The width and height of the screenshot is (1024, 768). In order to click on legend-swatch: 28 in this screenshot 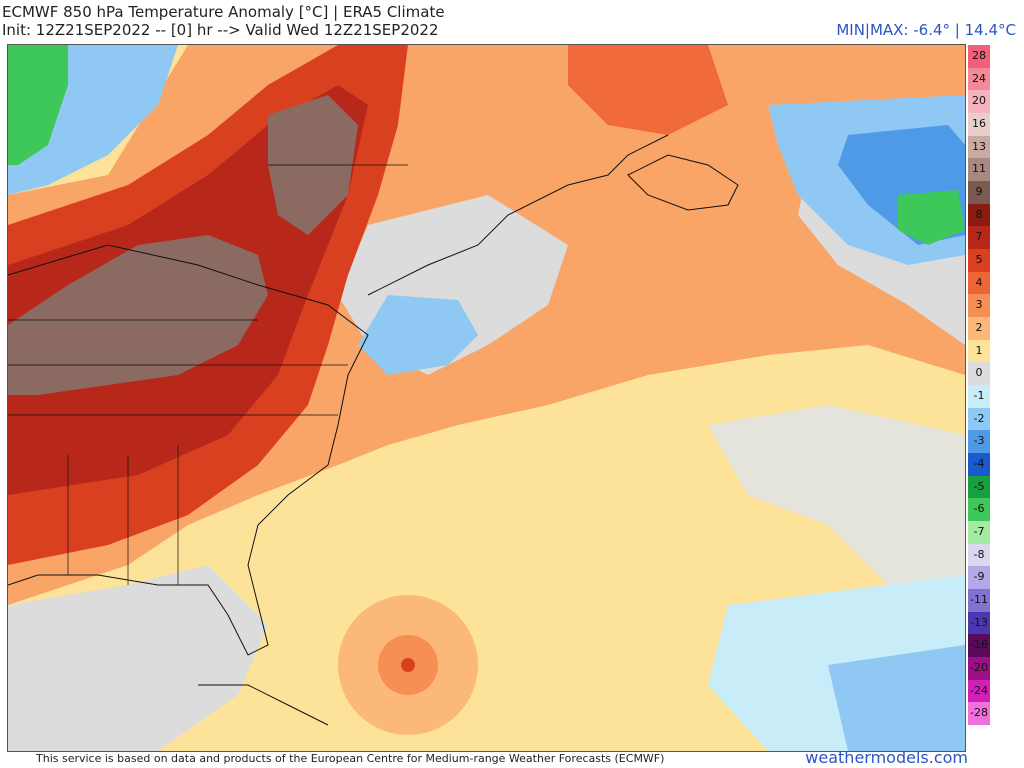, I will do `click(979, 56)`.